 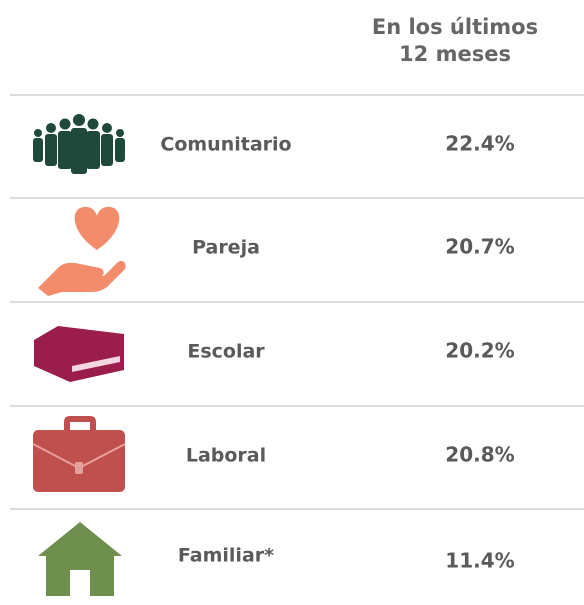 I want to click on couple-icon, so click(x=82, y=251).